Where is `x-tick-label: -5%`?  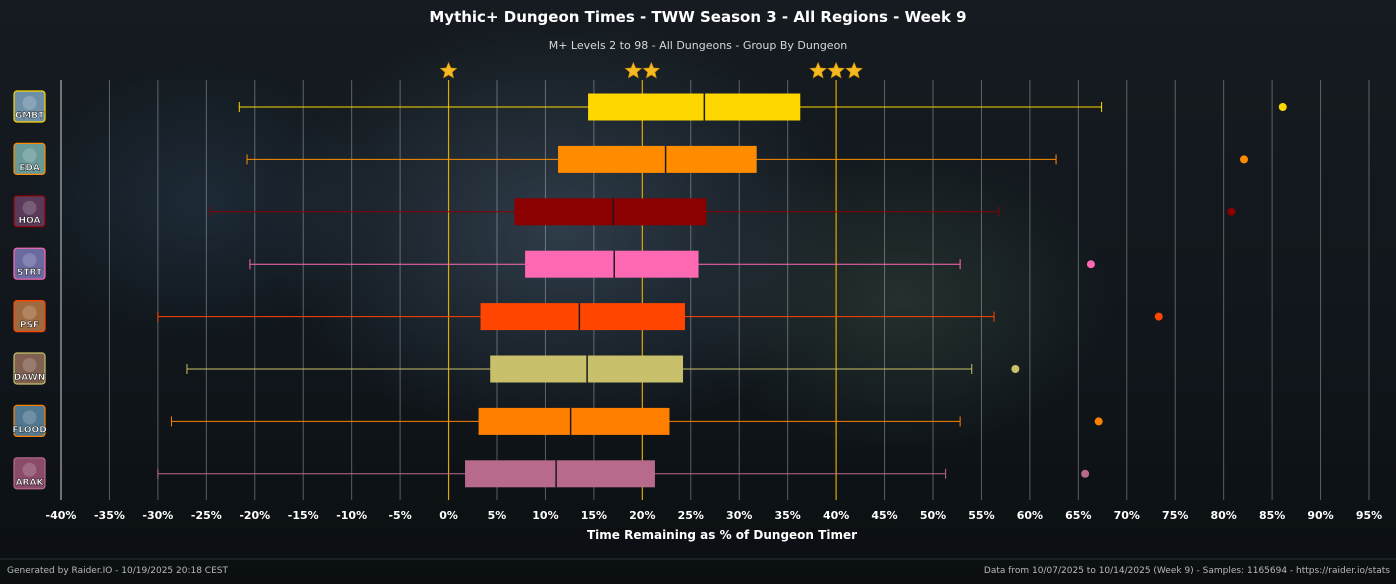 x-tick-label: -5% is located at coordinates (399, 515).